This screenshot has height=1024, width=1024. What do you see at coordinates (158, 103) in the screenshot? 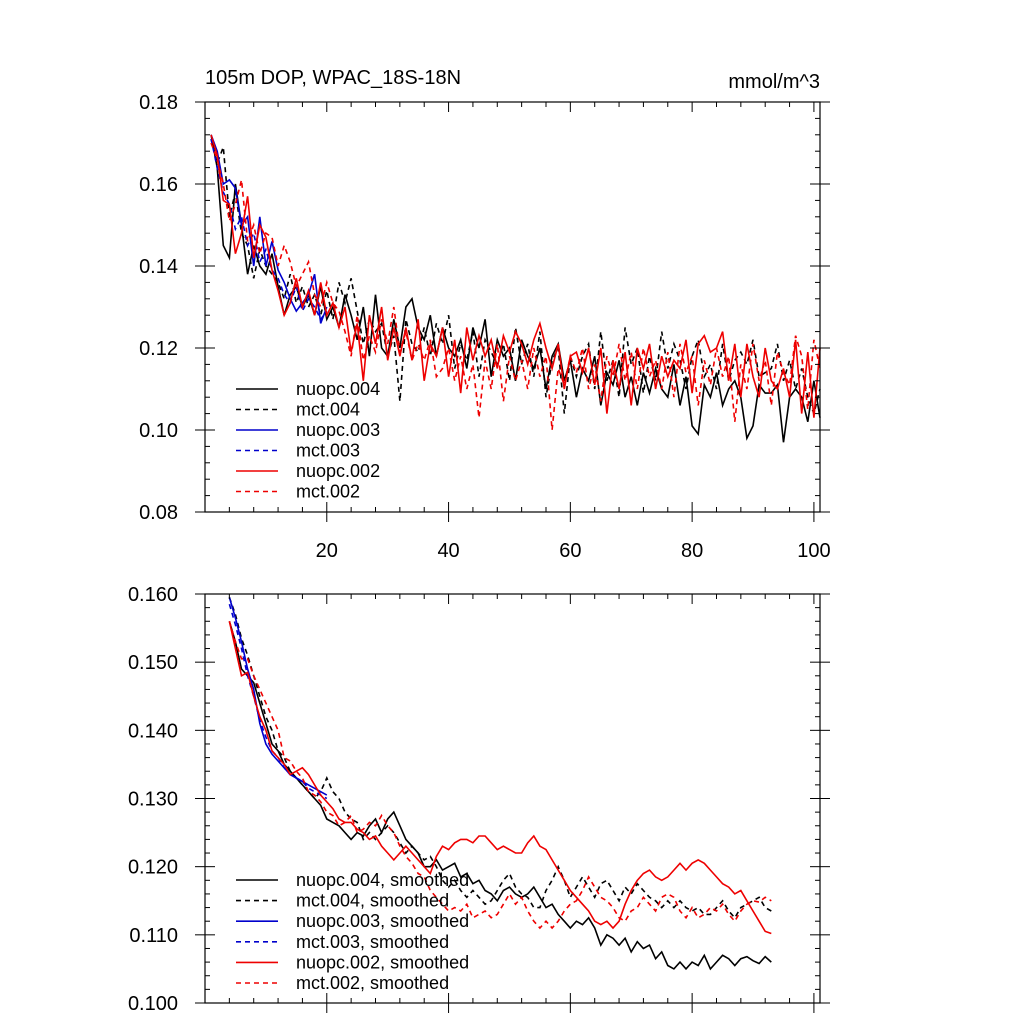
I see `y-tick-label: 0.18` at bounding box center [158, 103].